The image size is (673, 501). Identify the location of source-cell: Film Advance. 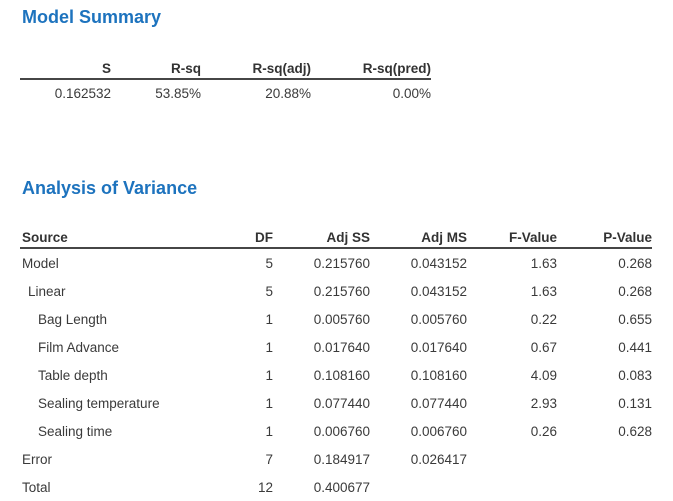
(79, 347).